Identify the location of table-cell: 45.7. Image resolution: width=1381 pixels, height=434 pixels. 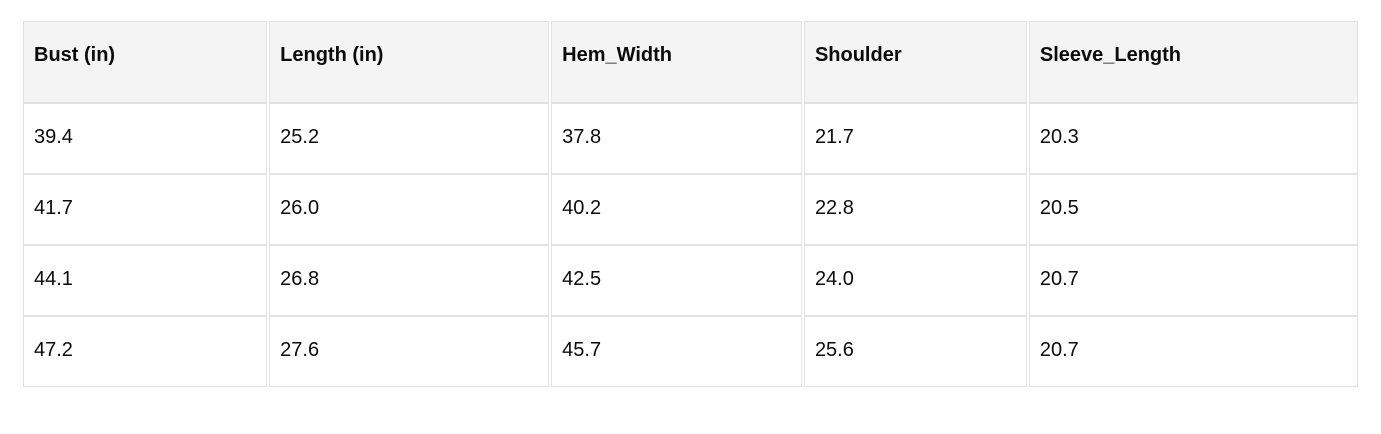
(676, 351).